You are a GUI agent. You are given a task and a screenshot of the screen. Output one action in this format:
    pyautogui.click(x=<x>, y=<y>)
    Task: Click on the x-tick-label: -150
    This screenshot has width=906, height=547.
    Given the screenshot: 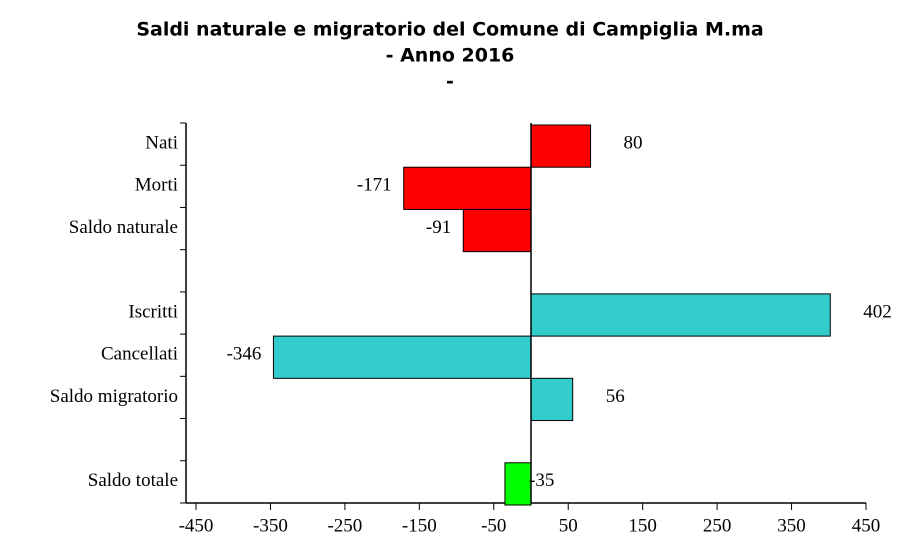 What is the action you would take?
    pyautogui.click(x=419, y=525)
    